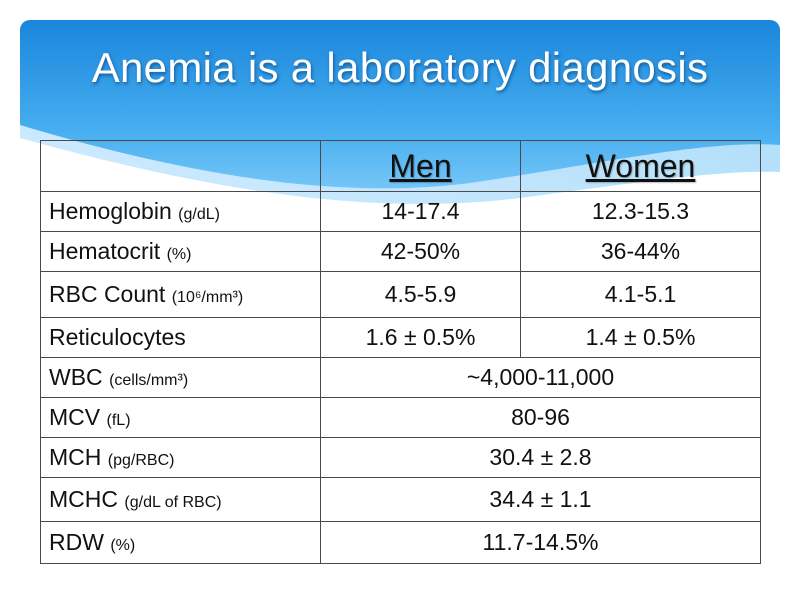 The image size is (800, 600). I want to click on table-row: Hematocrit (%) 42-50% 36-44%, so click(400, 251).